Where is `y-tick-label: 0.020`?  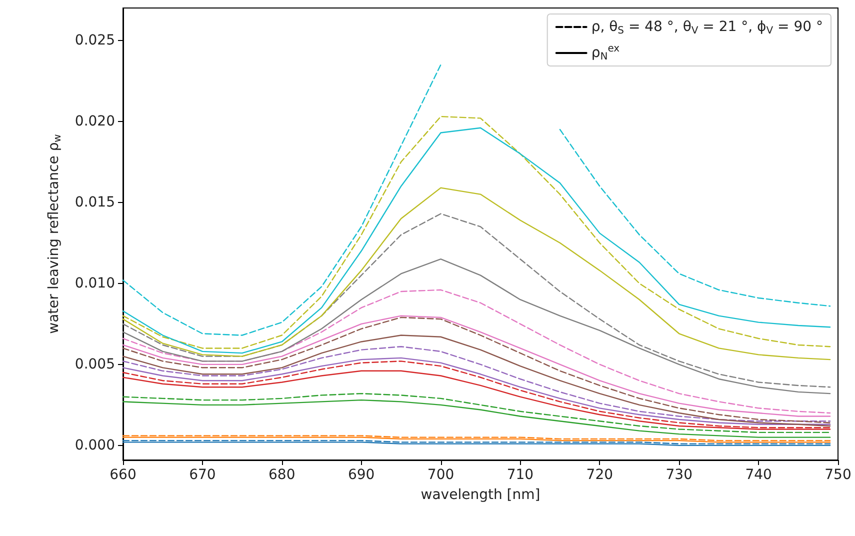
y-tick-label: 0.020 is located at coordinates (94, 121).